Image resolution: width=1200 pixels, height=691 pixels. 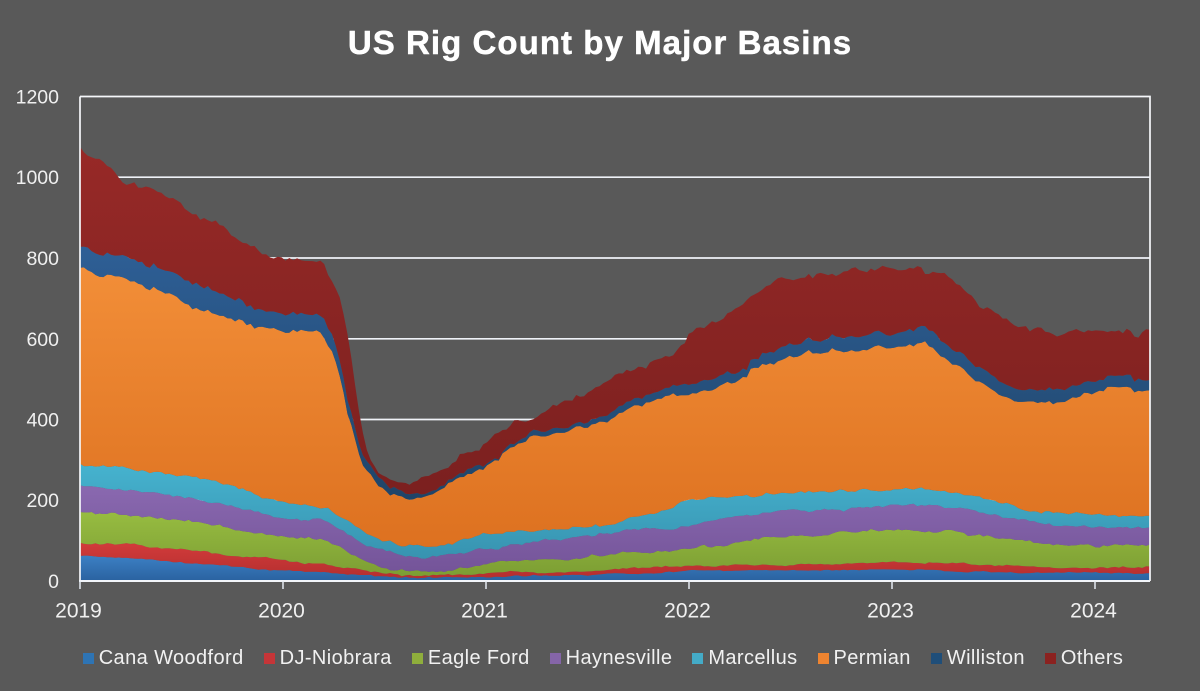 I want to click on svg-text: 2024, so click(x=1093, y=611).